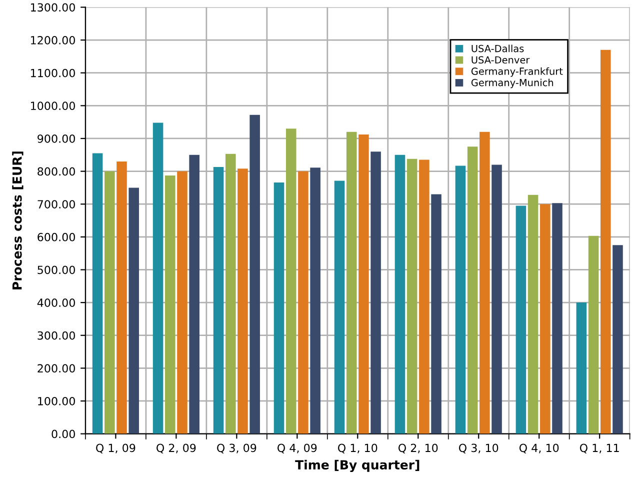  Describe the element at coordinates (517, 72) in the screenshot. I see `legend-label: Germany-Frankfurt` at that location.